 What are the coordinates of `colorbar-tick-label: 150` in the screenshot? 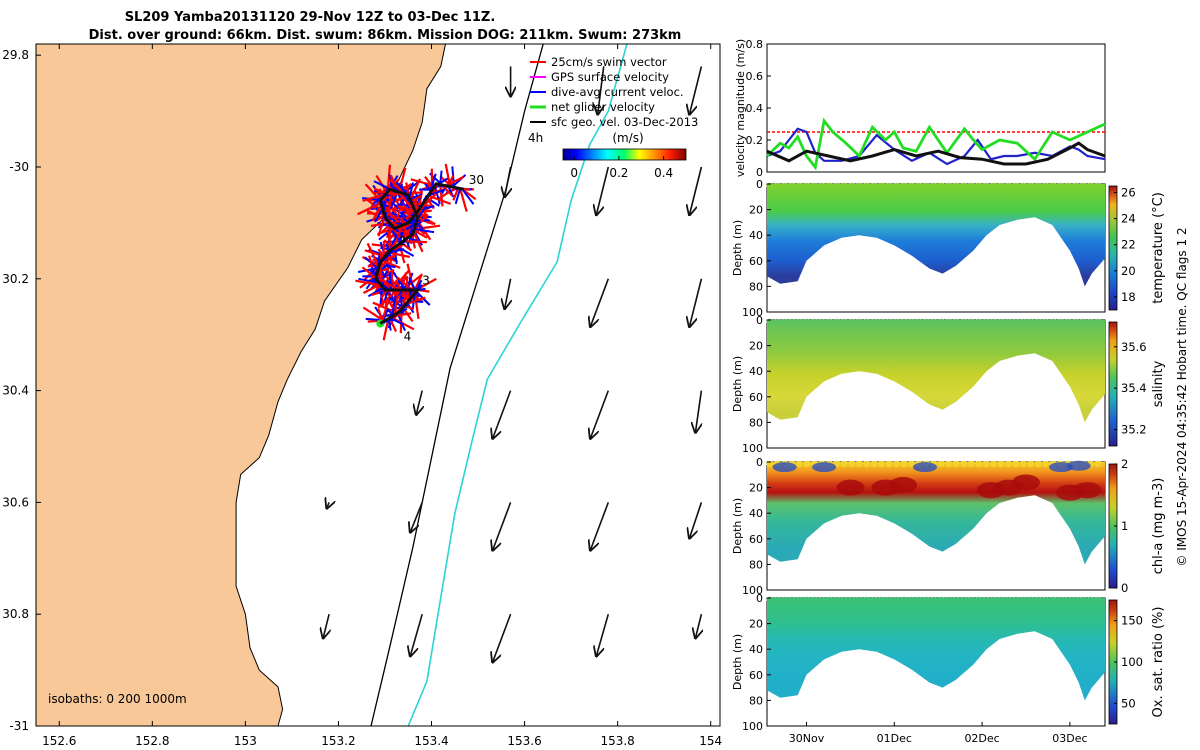 It's located at (1132, 621).